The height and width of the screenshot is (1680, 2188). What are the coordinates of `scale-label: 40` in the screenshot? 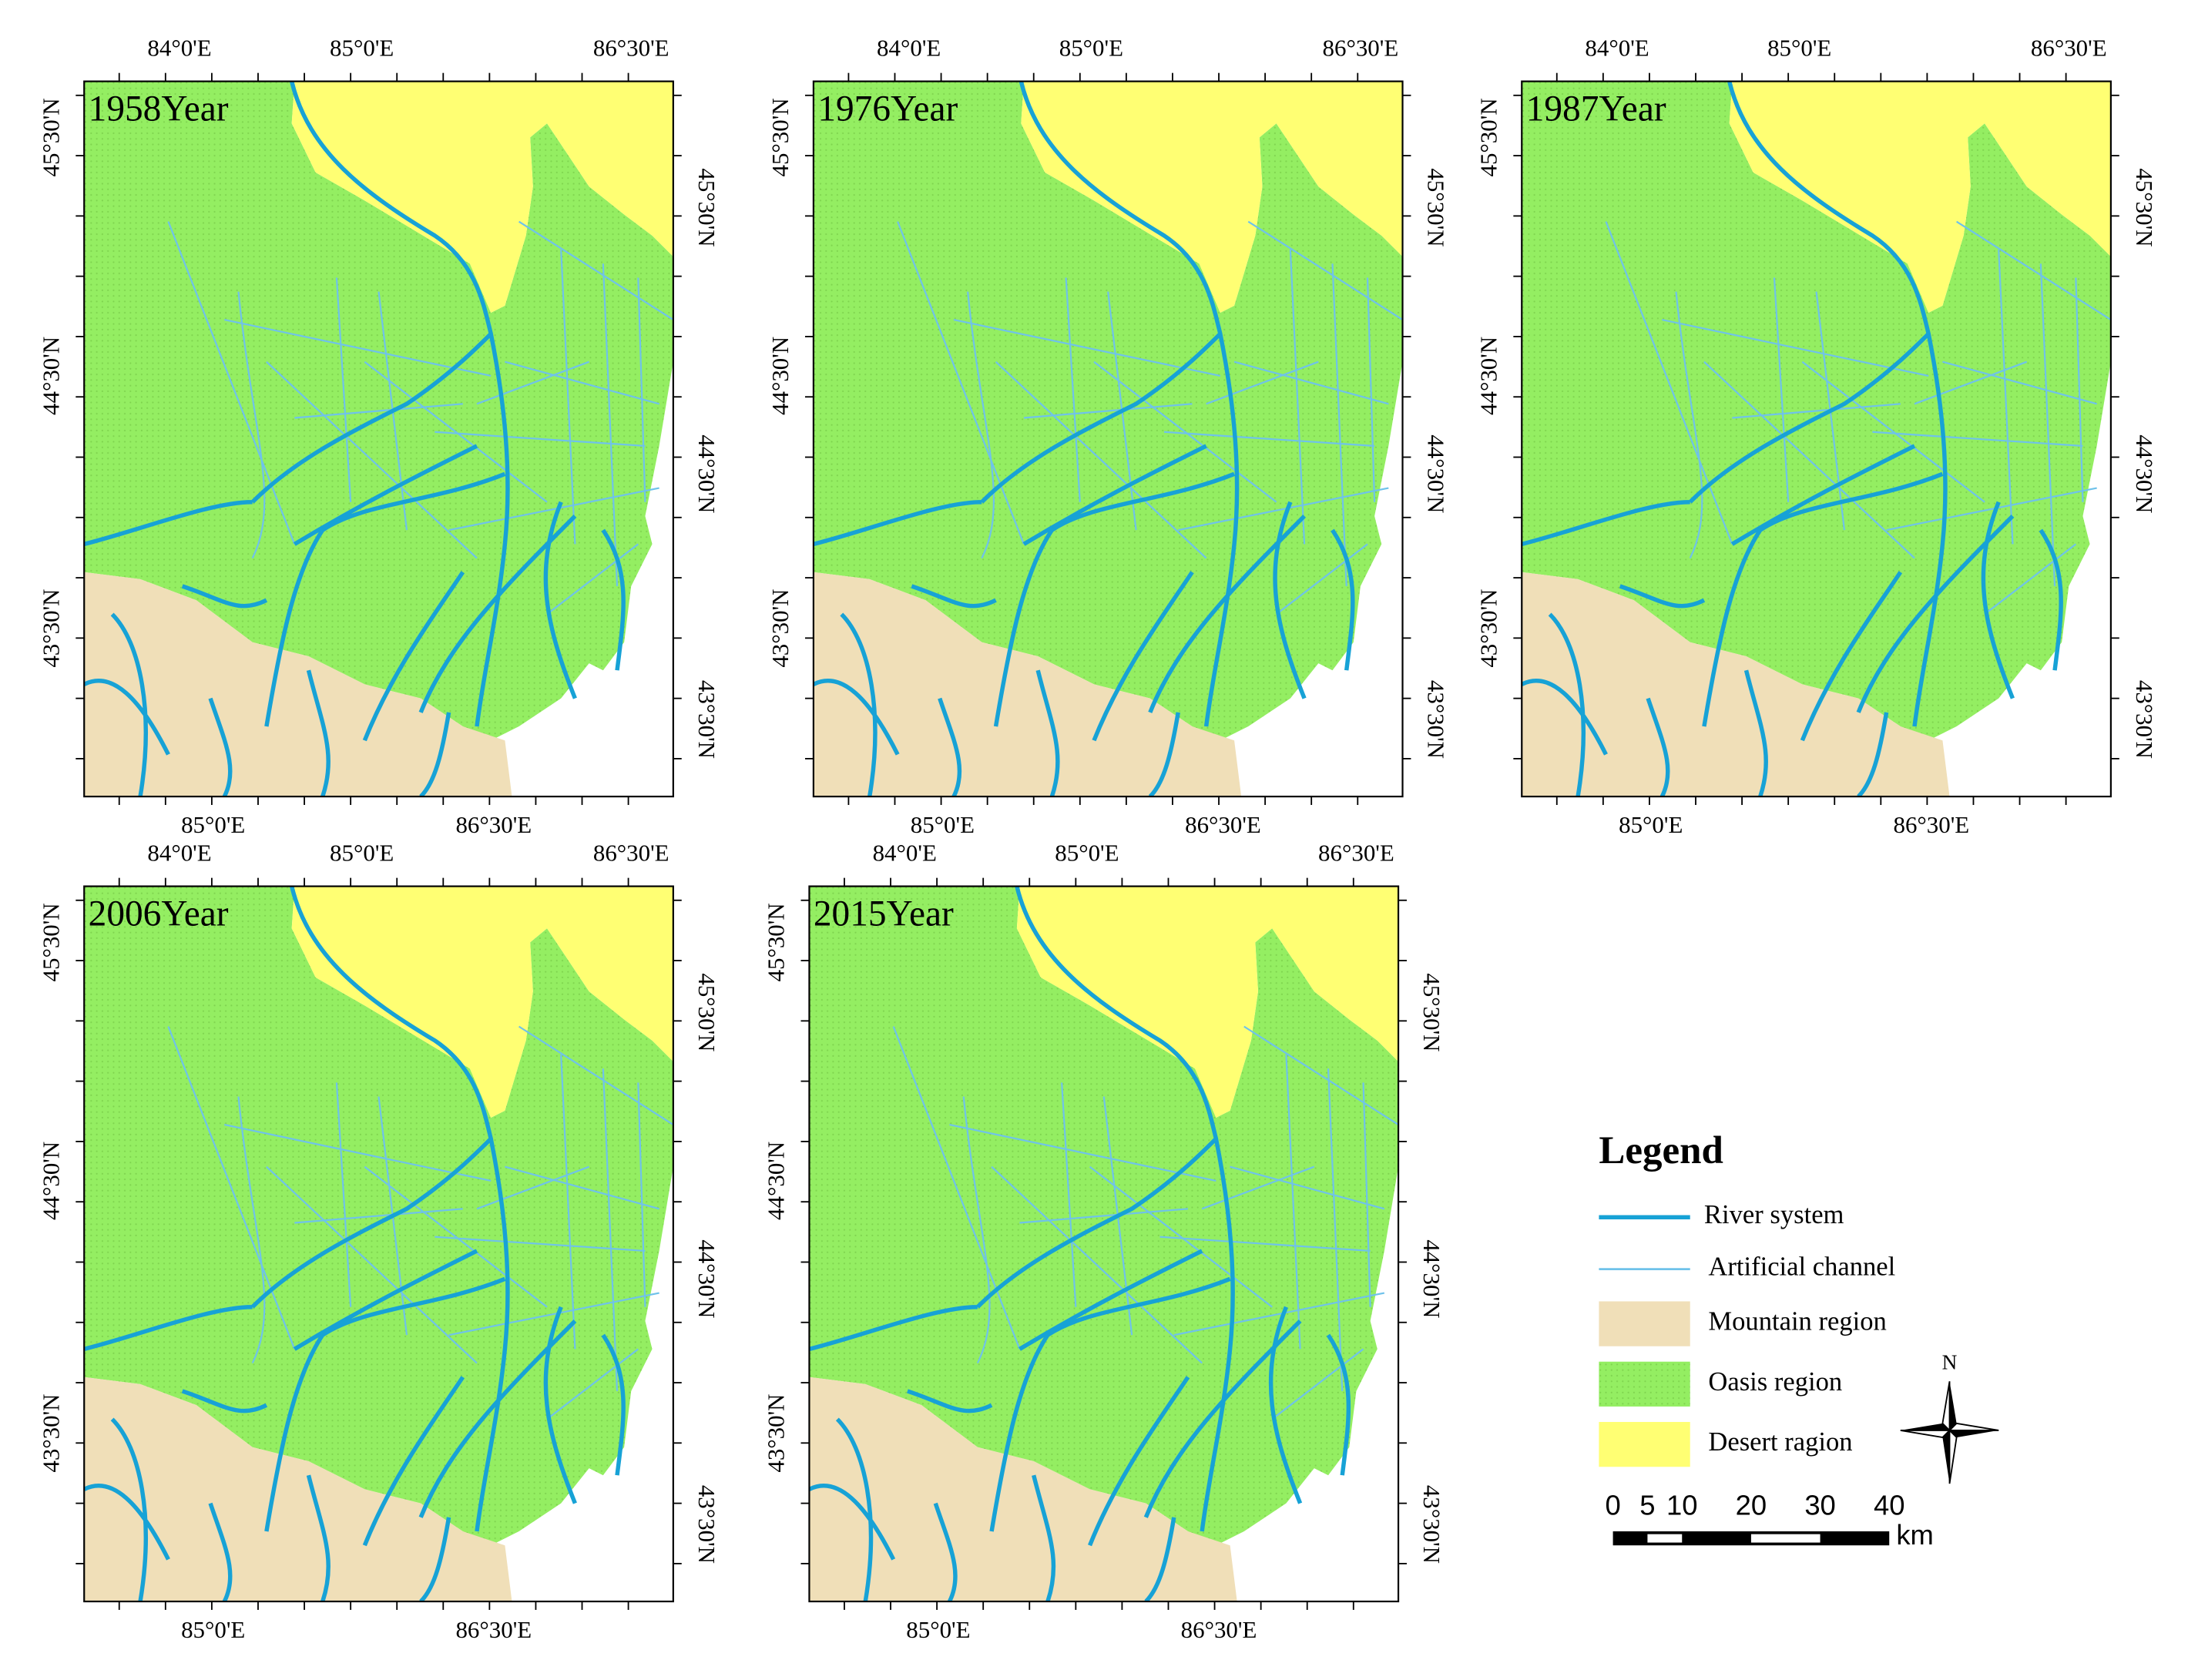 It's located at (1889, 1505).